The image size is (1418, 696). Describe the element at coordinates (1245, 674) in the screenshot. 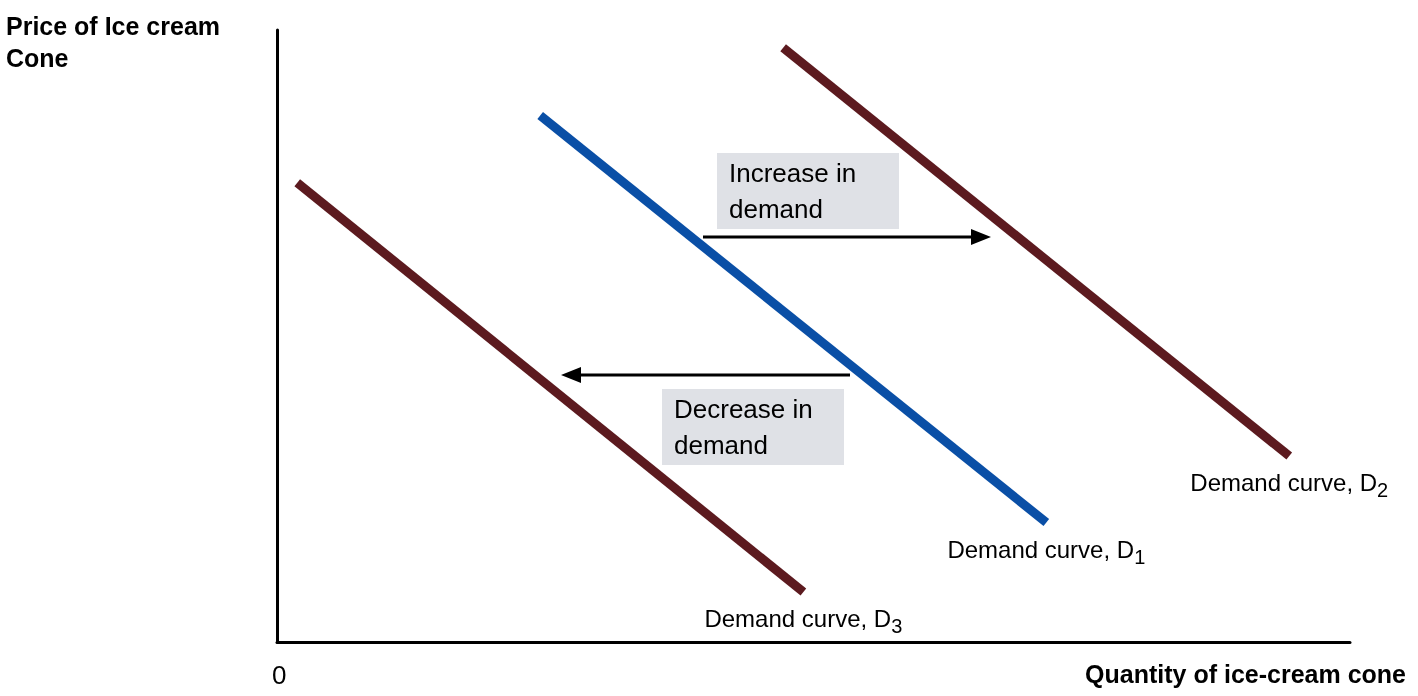

I see `x-axis-title: Quantity of ice-cream cone` at that location.